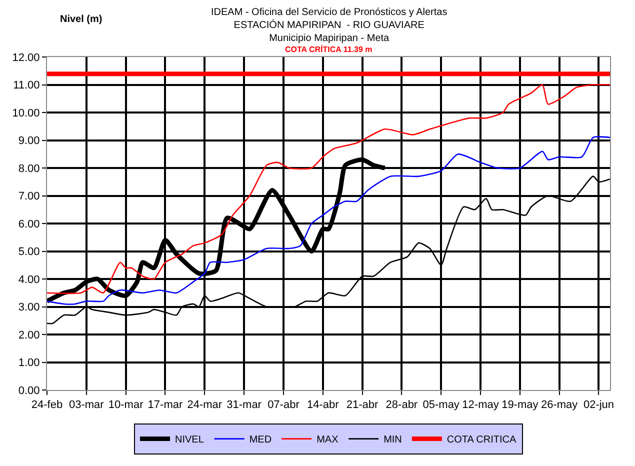  Describe the element at coordinates (29, 390) in the screenshot. I see `y-tick-label: 0.00` at that location.